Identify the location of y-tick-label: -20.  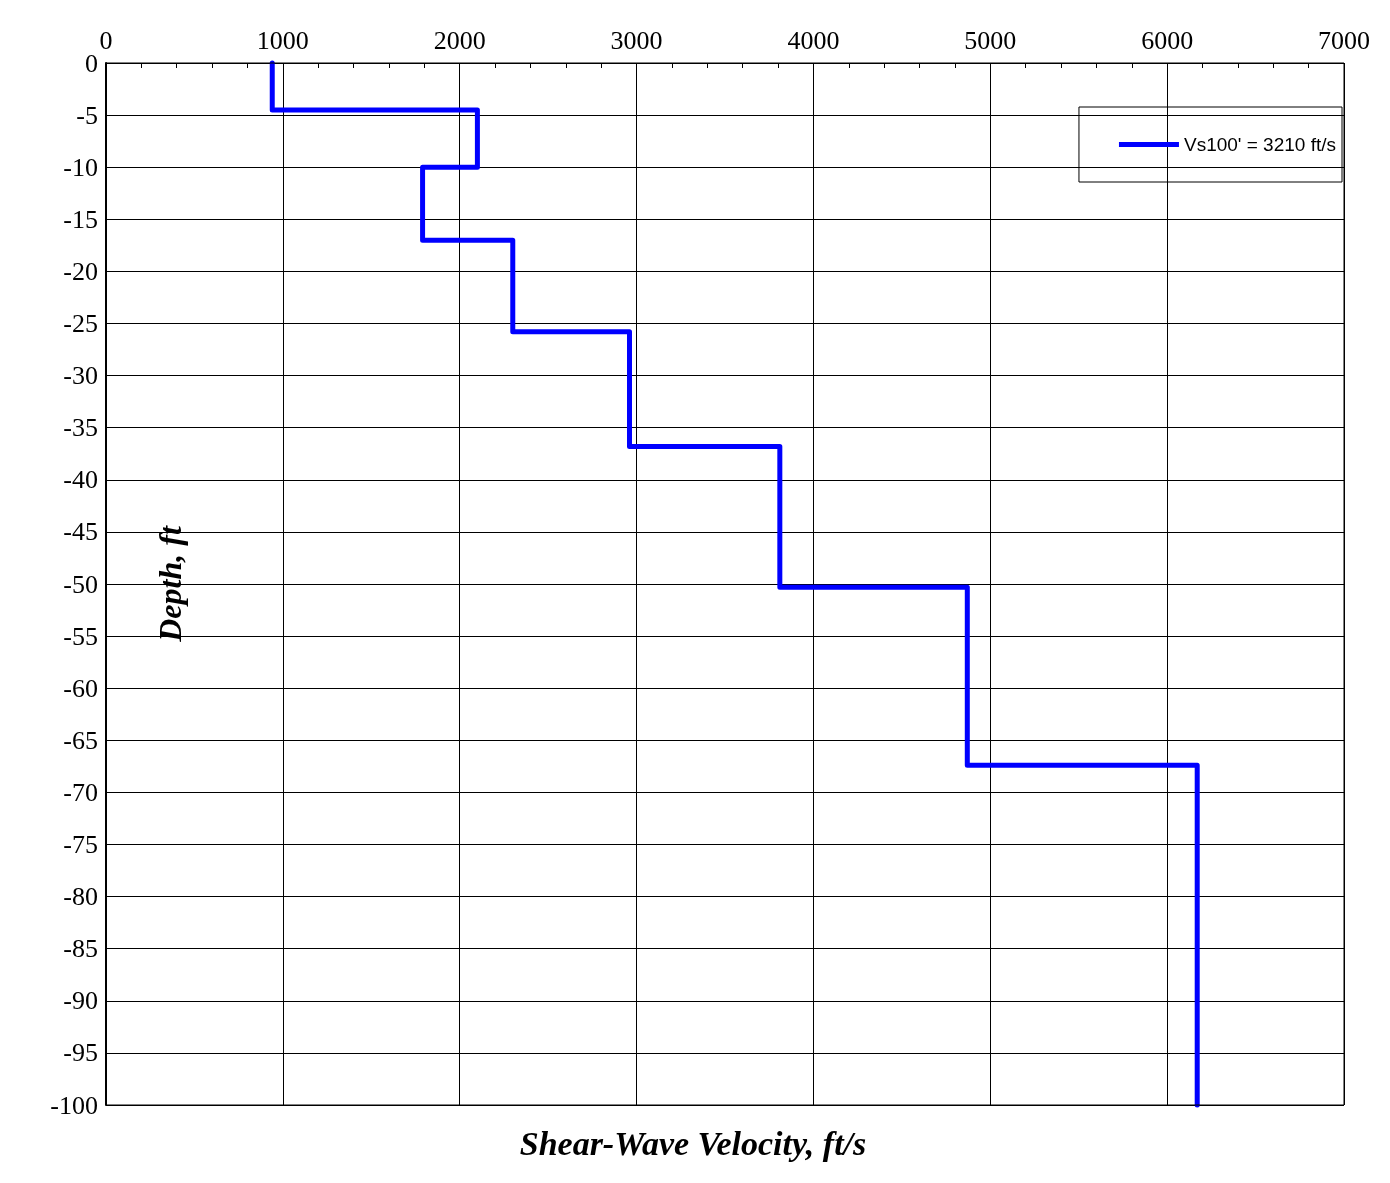
(80, 271).